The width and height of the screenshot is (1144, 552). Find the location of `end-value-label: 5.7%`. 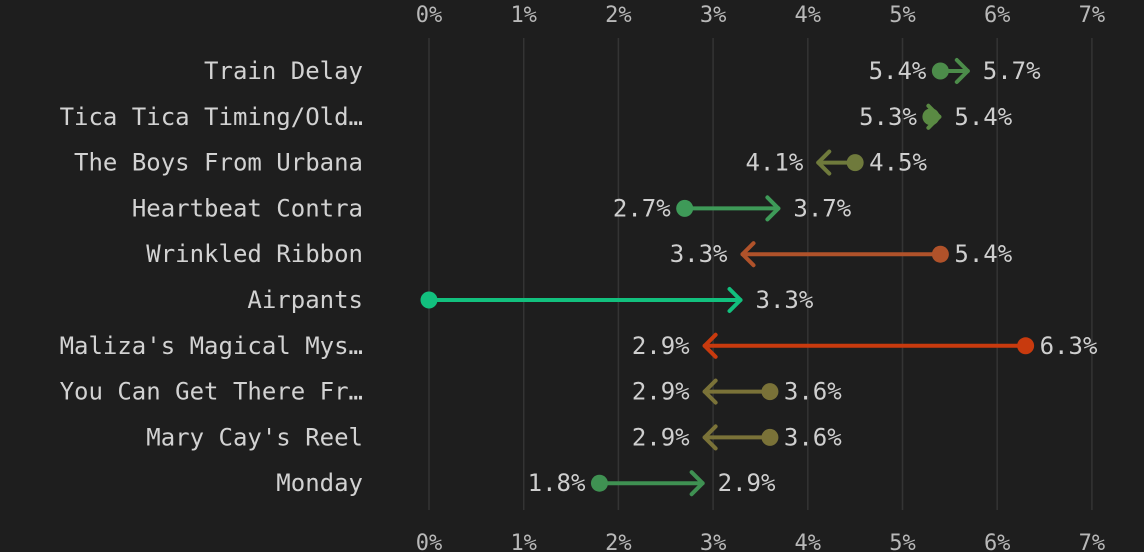

end-value-label: 5.7% is located at coordinates (1012, 71).